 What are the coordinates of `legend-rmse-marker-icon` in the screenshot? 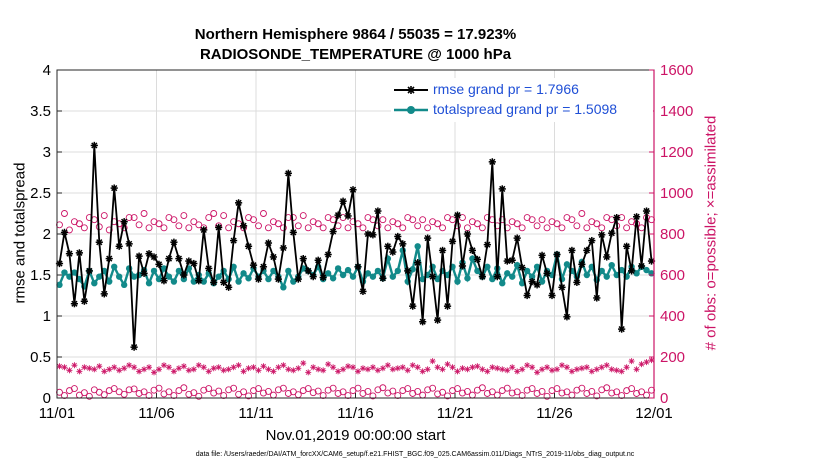 It's located at (411, 90).